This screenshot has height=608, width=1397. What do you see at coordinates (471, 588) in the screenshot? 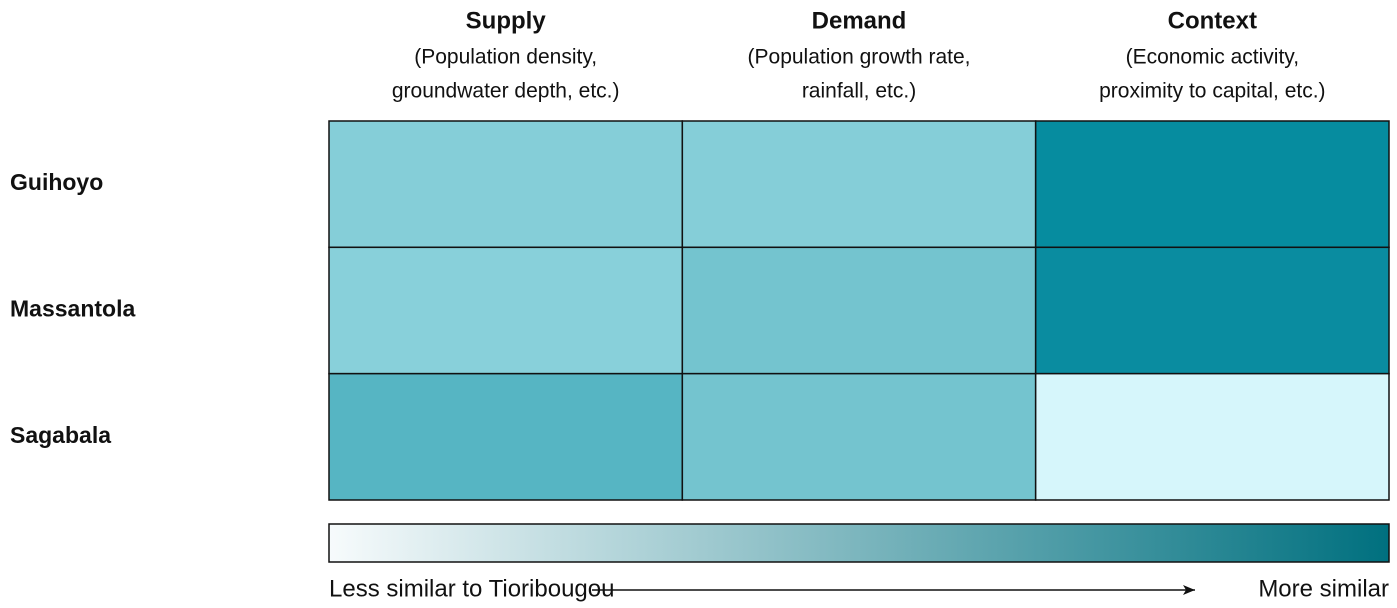
I see `colorbar-left-label: Less similar to Tioribougou` at bounding box center [471, 588].